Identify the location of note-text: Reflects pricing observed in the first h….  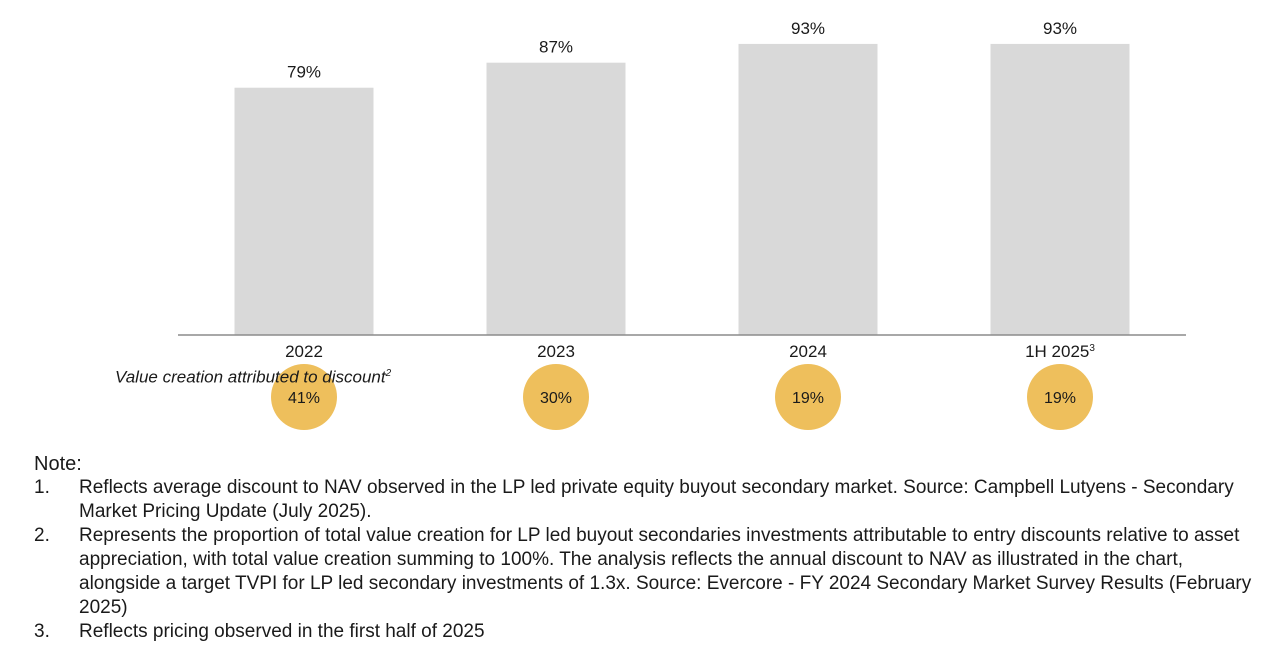
(282, 631).